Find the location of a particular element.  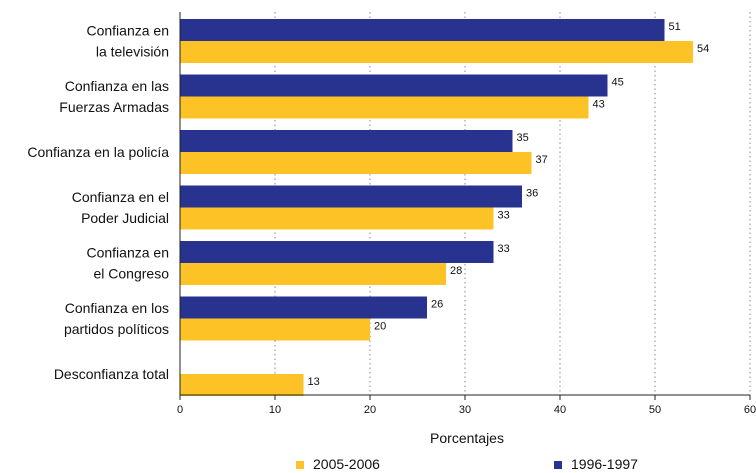

x-tick-label: 0 is located at coordinates (180, 410).